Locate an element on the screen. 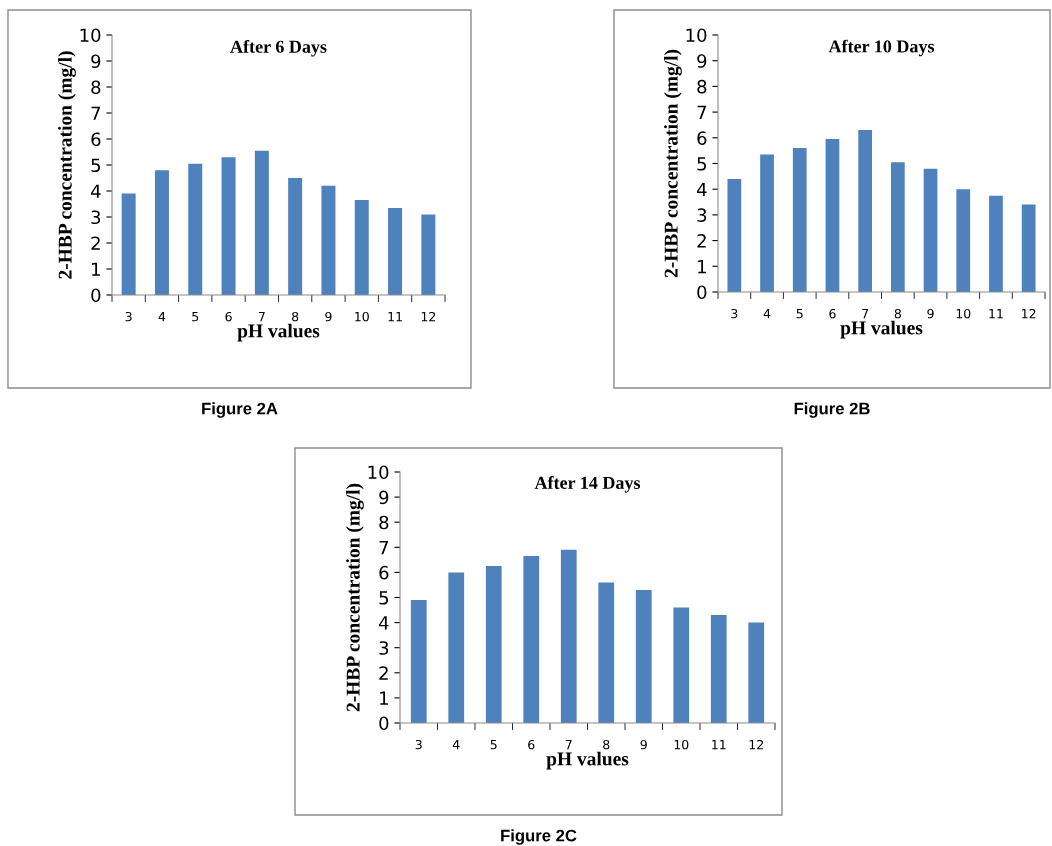 This screenshot has height=846, width=1052. chart-title: After 14 Days is located at coordinates (587, 484).